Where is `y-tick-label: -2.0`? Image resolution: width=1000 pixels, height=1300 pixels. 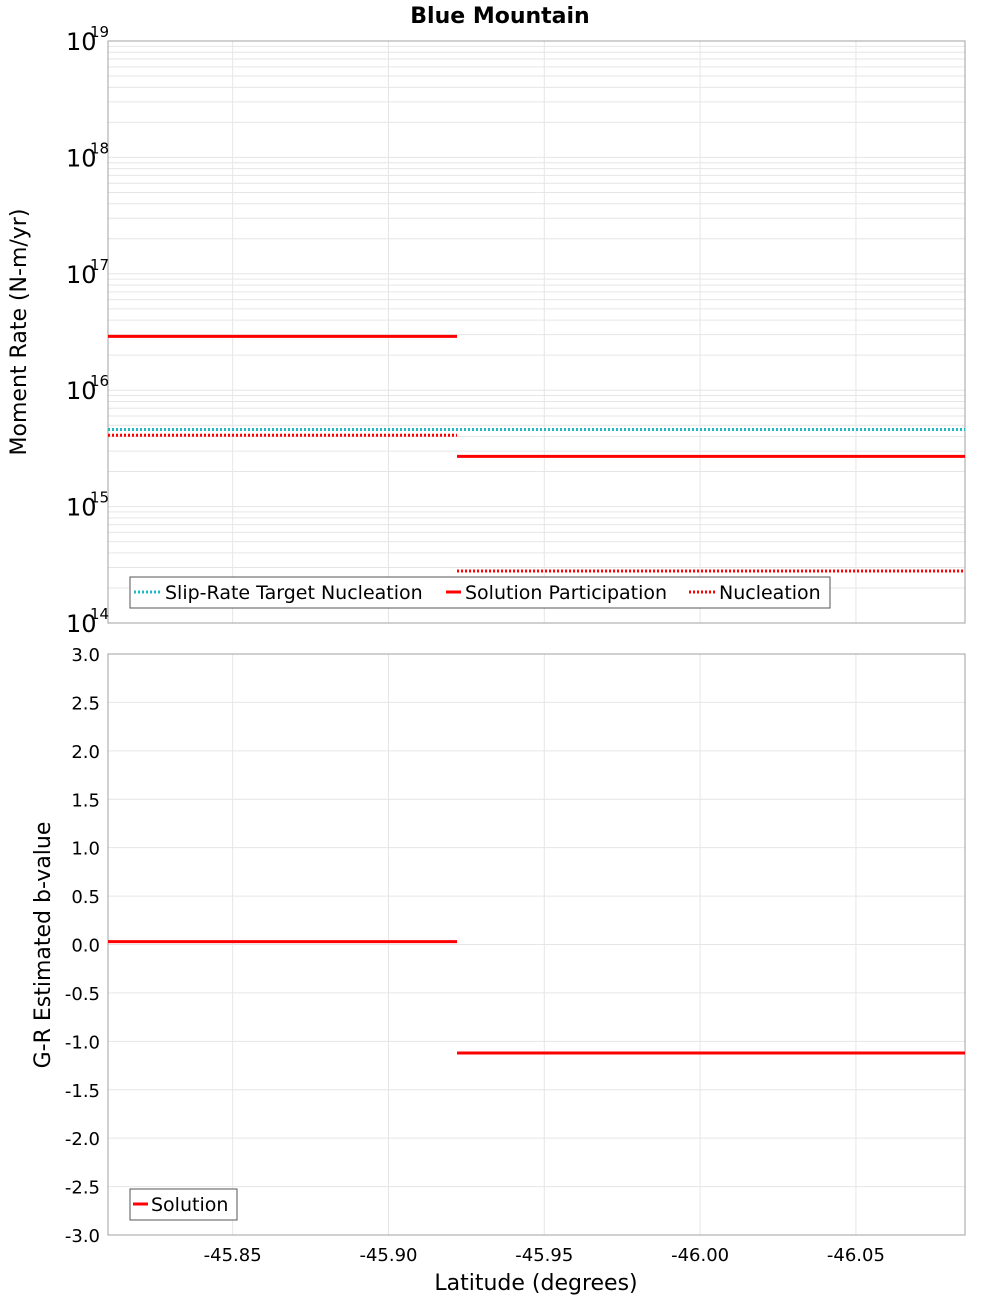 y-tick-label: -2.0 is located at coordinates (82, 1139).